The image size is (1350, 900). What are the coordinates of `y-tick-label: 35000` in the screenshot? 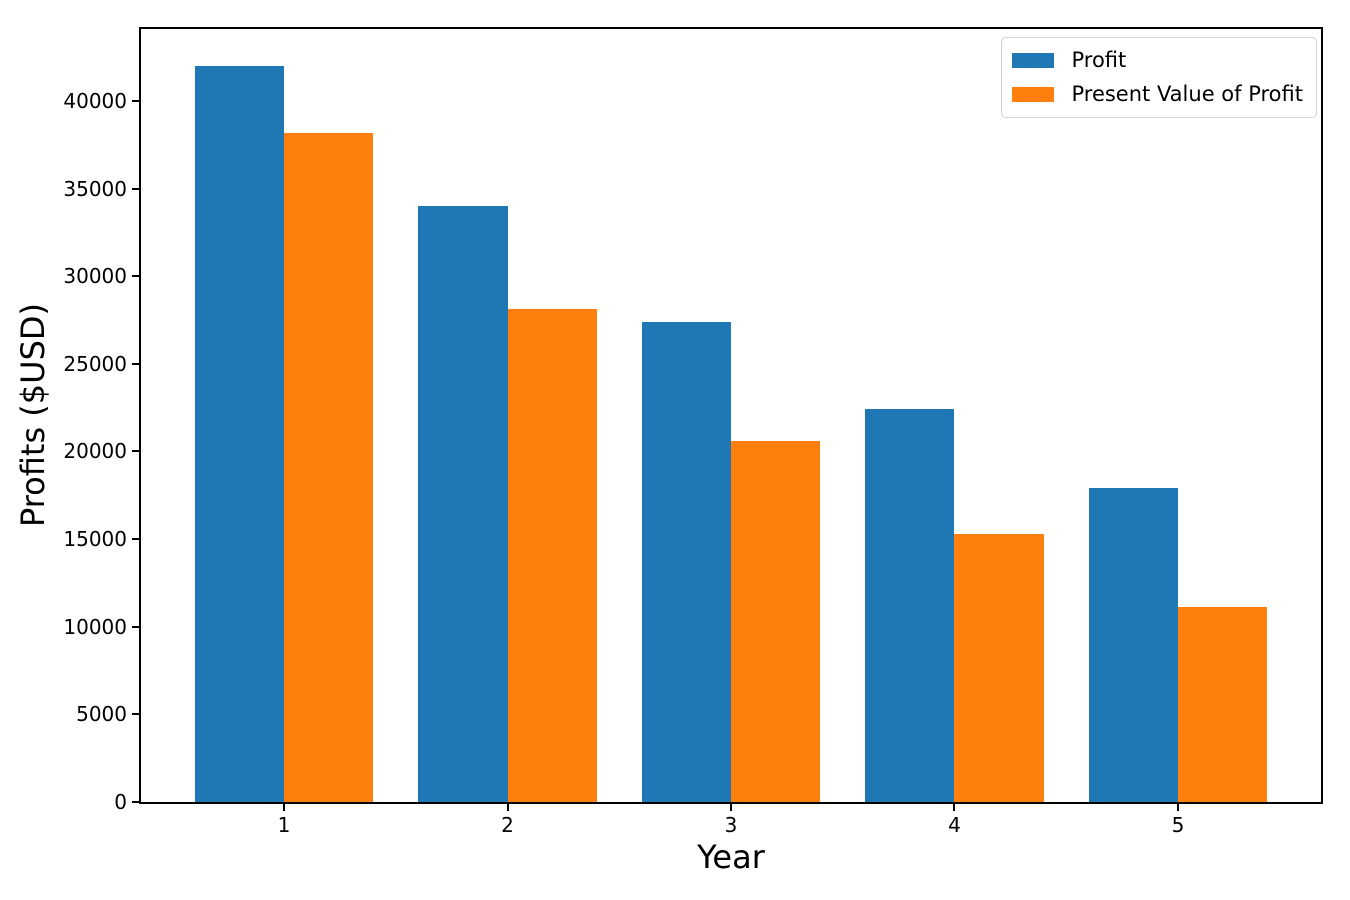 It's located at (95, 188).